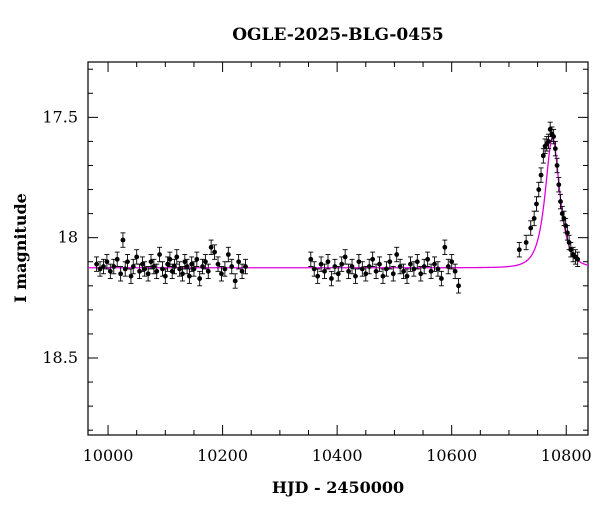 This screenshot has width=600, height=512. I want to click on x-tick-label: 10600, so click(451, 455).